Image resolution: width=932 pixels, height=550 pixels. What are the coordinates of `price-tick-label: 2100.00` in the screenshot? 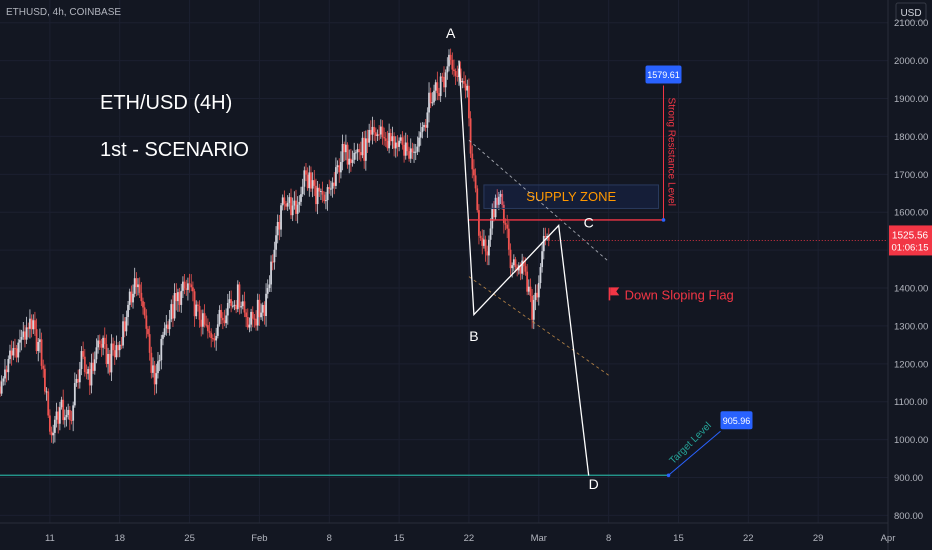 It's located at (911, 23).